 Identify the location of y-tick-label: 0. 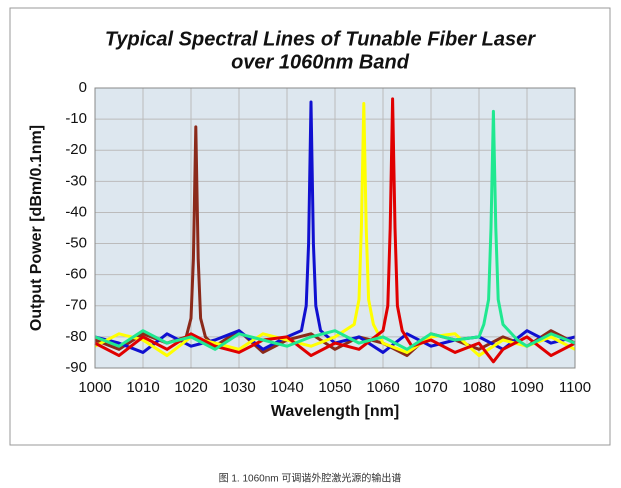
(83, 87).